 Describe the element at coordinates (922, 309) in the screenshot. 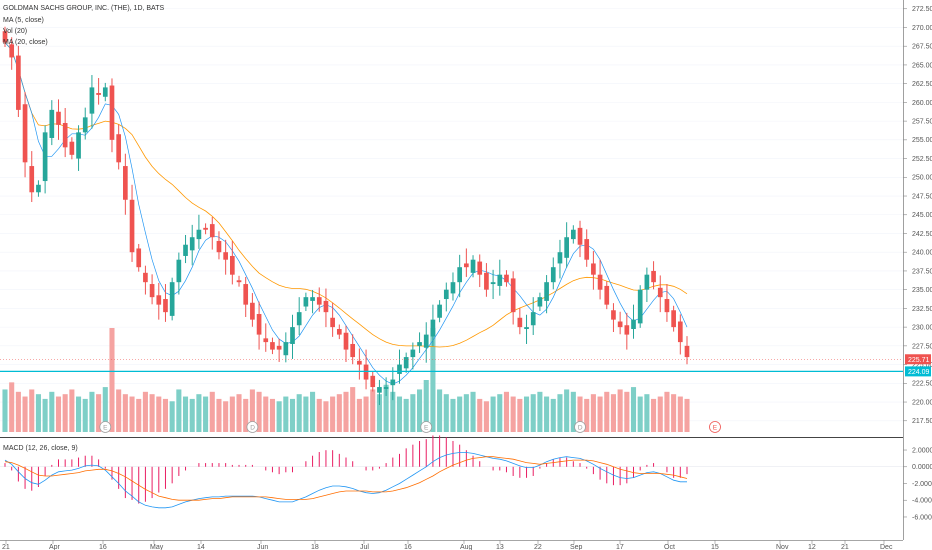

I see `price-tick-label: 232.50` at that location.